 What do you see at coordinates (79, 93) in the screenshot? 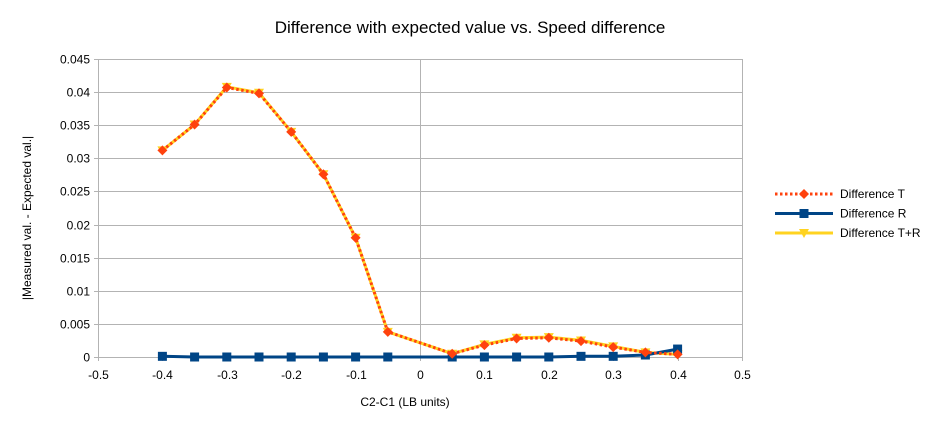
I see `y-tick-label: 0.04` at bounding box center [79, 93].